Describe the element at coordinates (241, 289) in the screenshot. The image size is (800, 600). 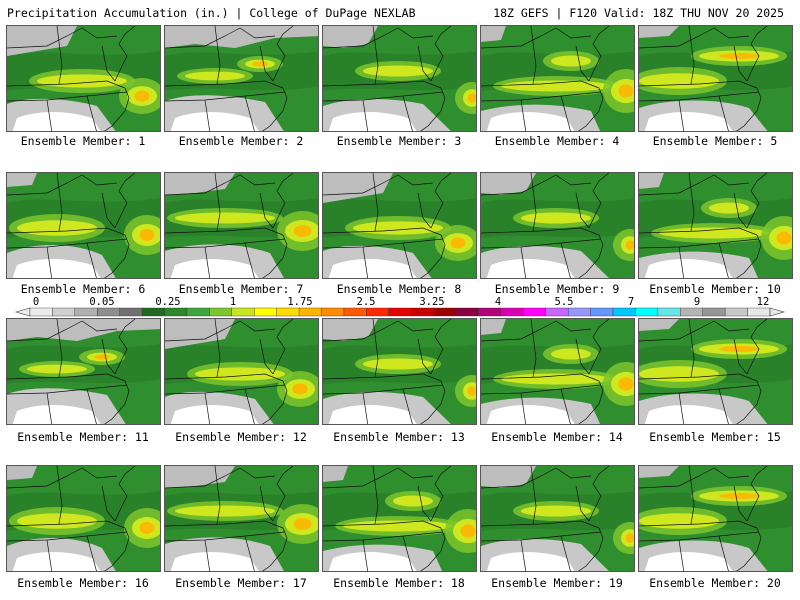
I see `ensemble-member-caption: Ensemble Member: 7` at that location.